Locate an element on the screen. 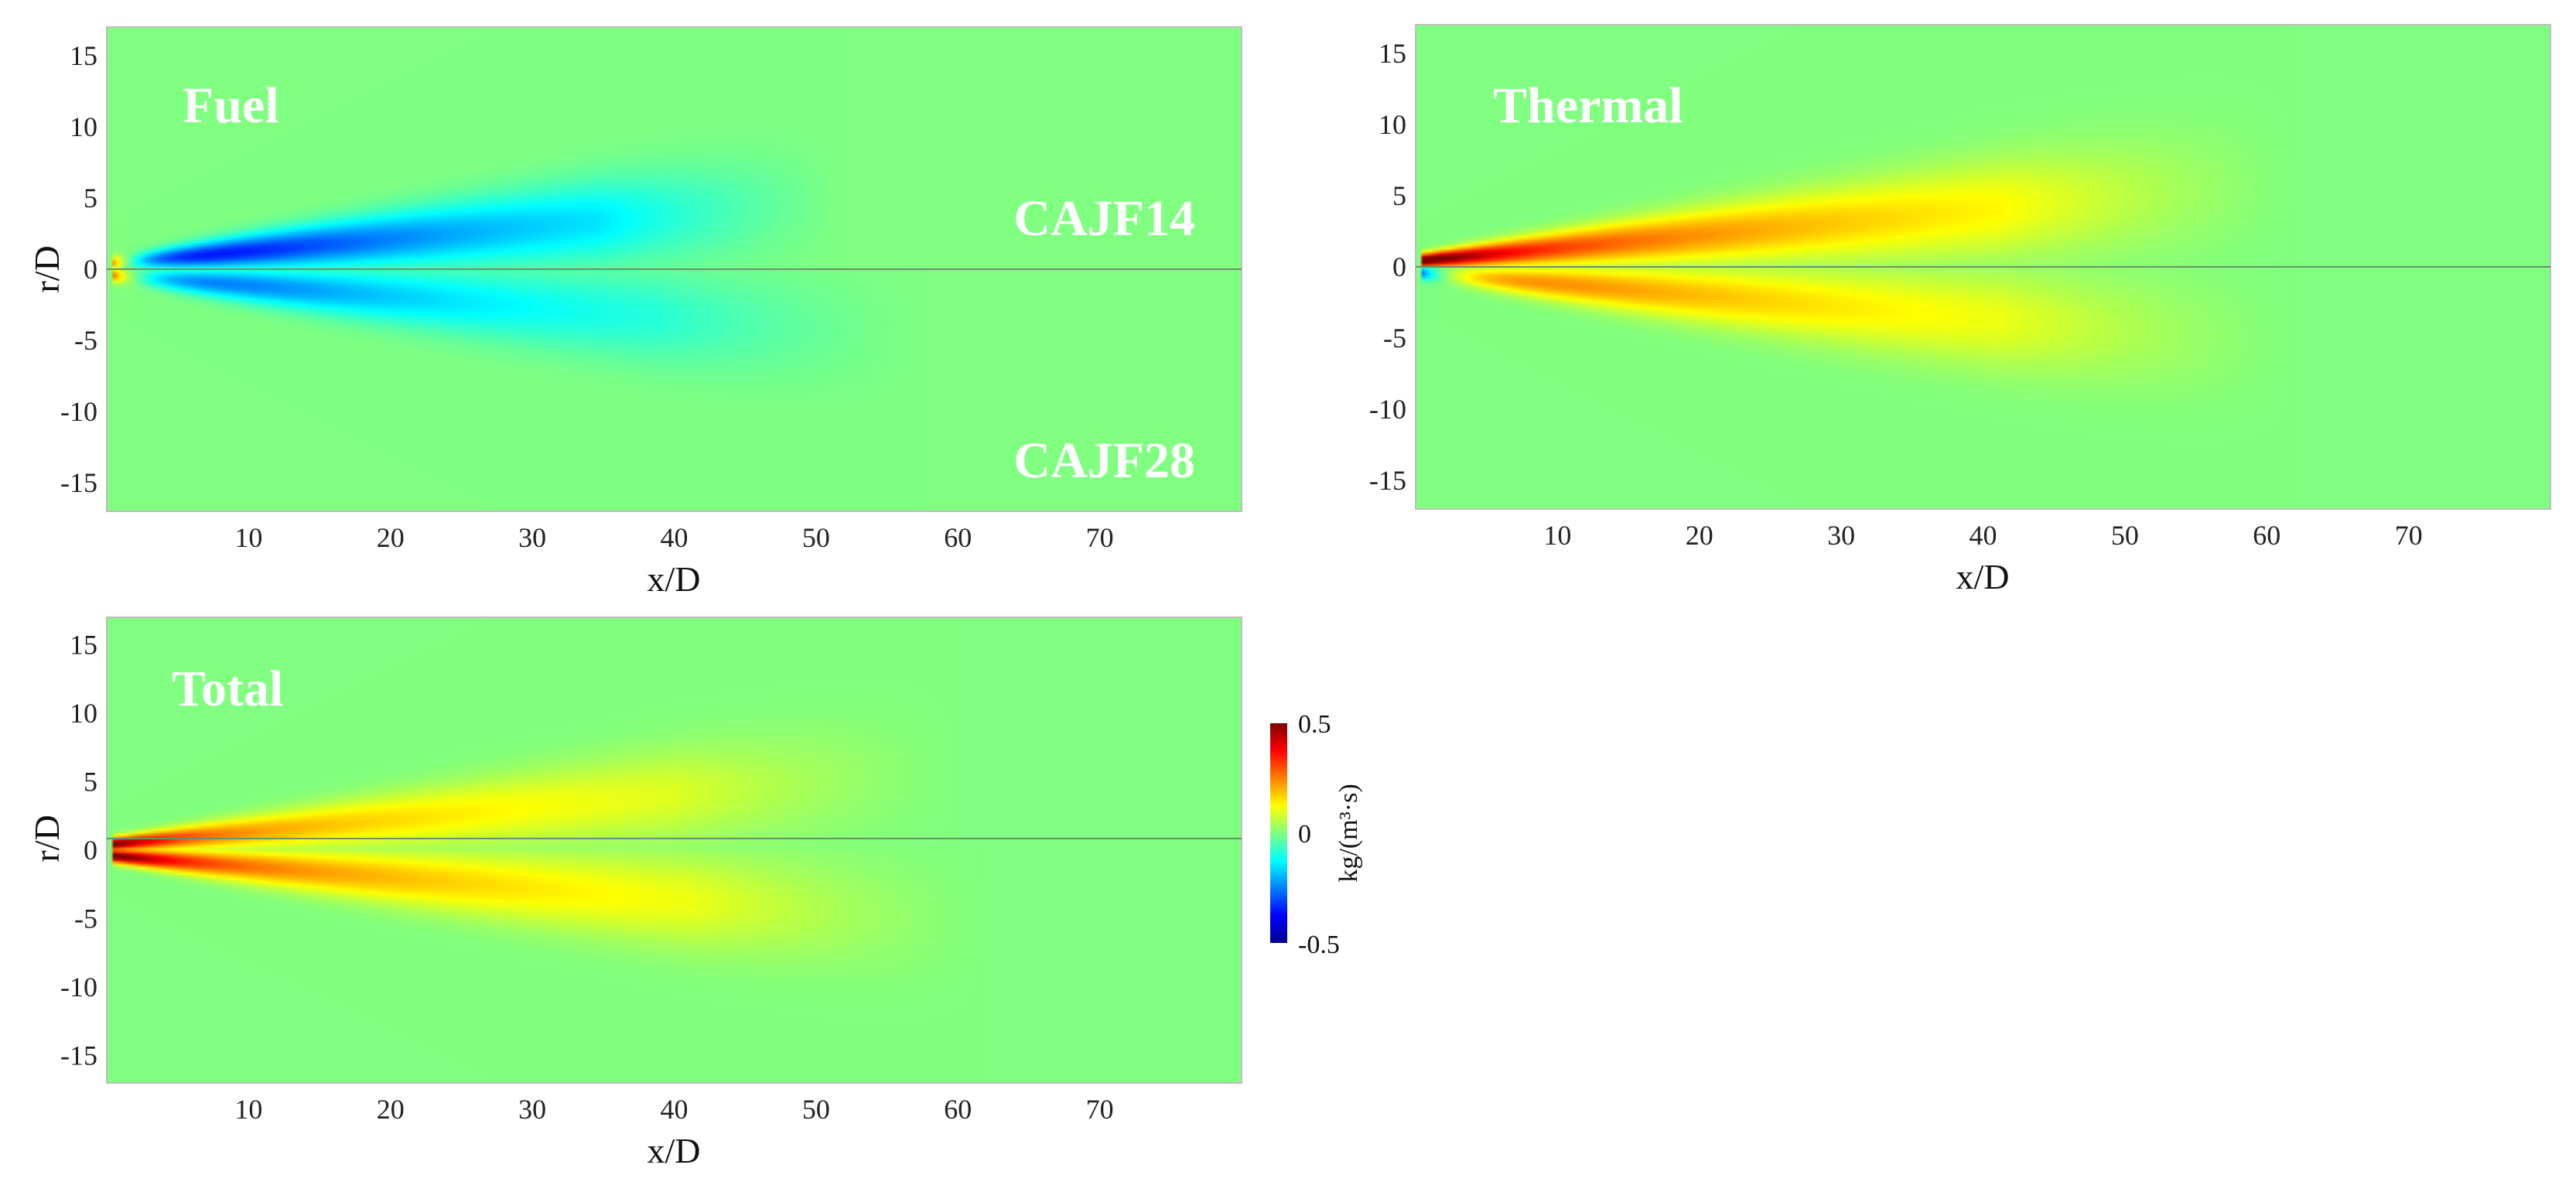  fuel-panel-title: Fuel is located at coordinates (231, 105).